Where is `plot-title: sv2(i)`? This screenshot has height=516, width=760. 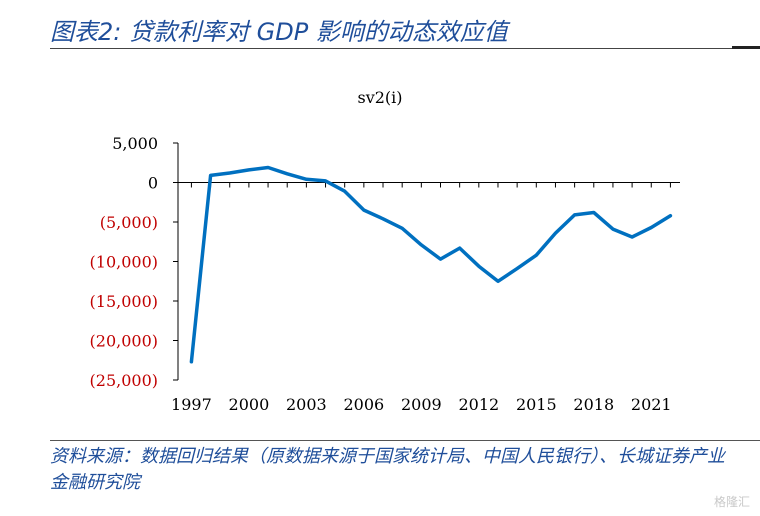 plot-title: sv2(i) is located at coordinates (379, 97).